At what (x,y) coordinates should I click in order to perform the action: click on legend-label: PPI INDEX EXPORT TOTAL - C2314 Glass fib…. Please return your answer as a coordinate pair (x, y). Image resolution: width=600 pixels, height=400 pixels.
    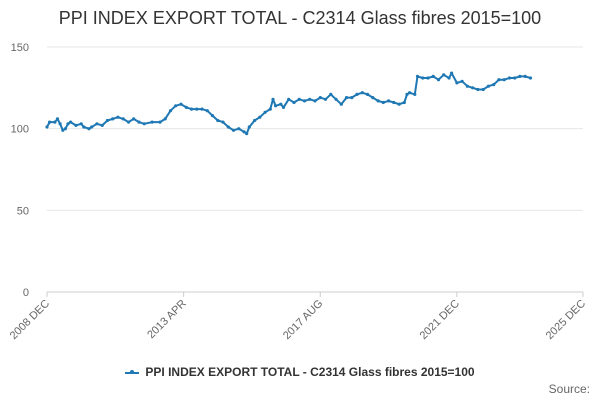
    Looking at the image, I should click on (310, 372).